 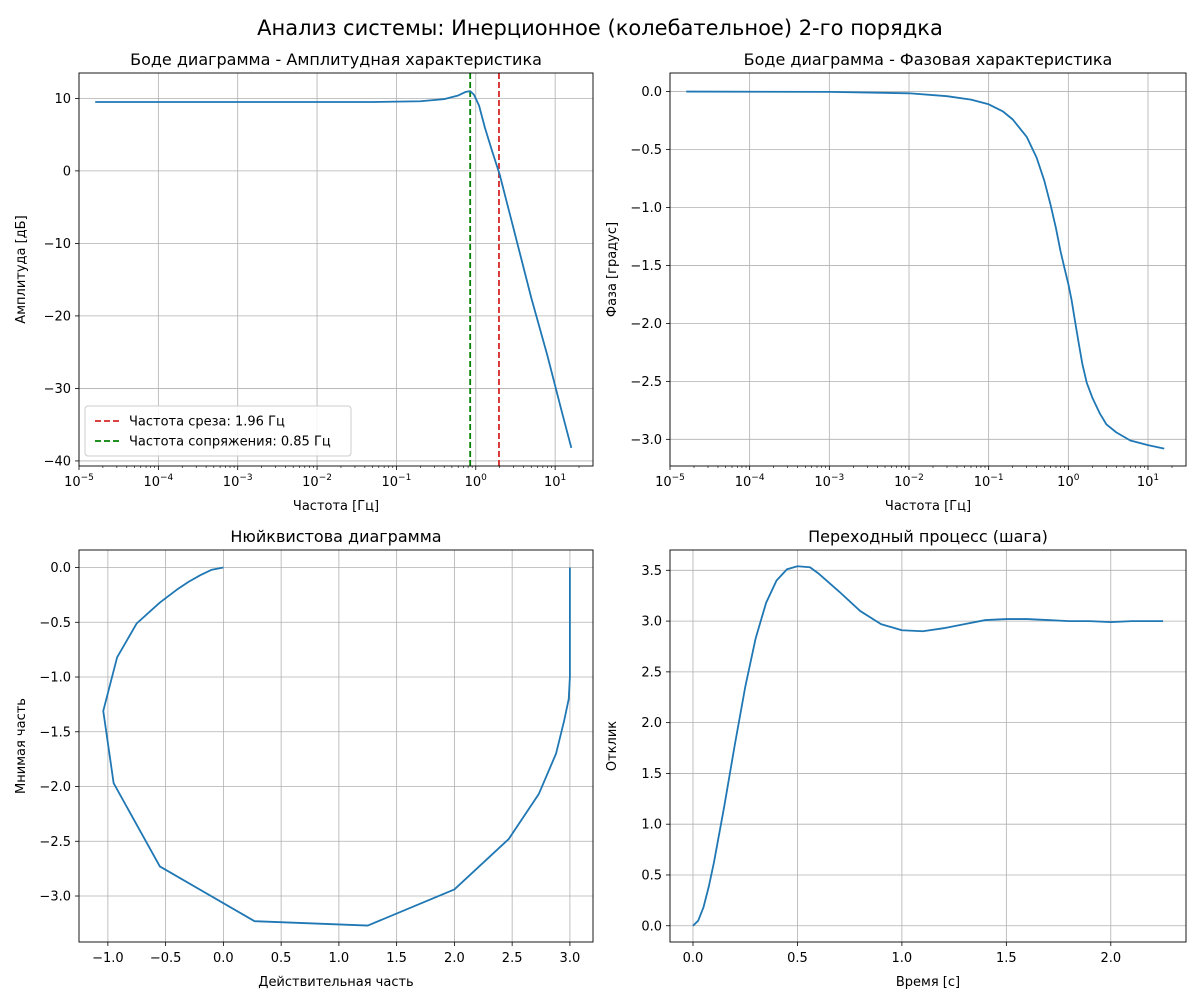 What do you see at coordinates (651, 723) in the screenshot?
I see `y-tick-label: 2.0` at bounding box center [651, 723].